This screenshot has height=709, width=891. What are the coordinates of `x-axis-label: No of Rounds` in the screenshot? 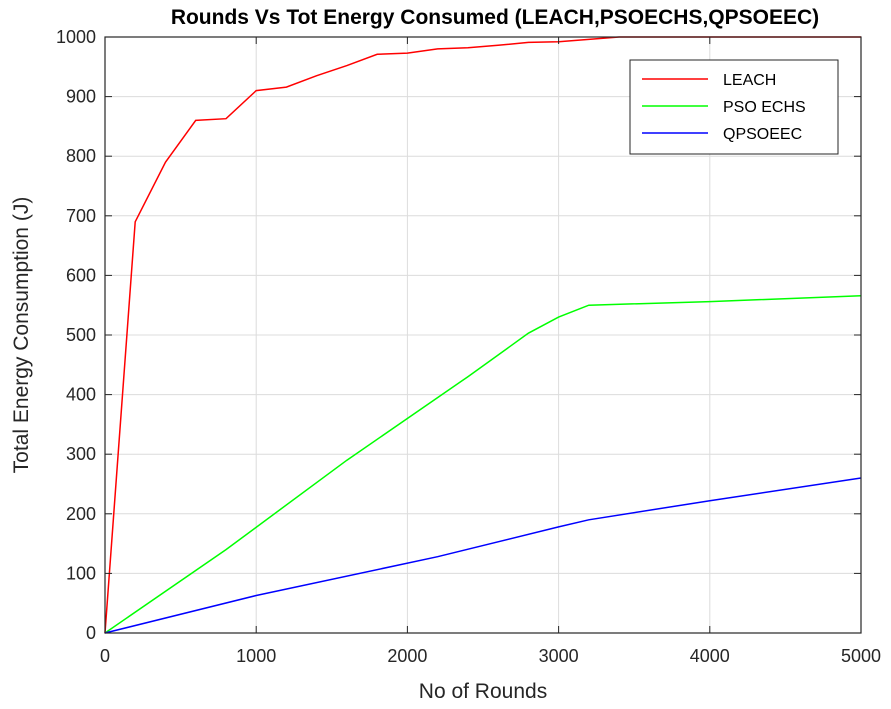 It's located at (483, 691).